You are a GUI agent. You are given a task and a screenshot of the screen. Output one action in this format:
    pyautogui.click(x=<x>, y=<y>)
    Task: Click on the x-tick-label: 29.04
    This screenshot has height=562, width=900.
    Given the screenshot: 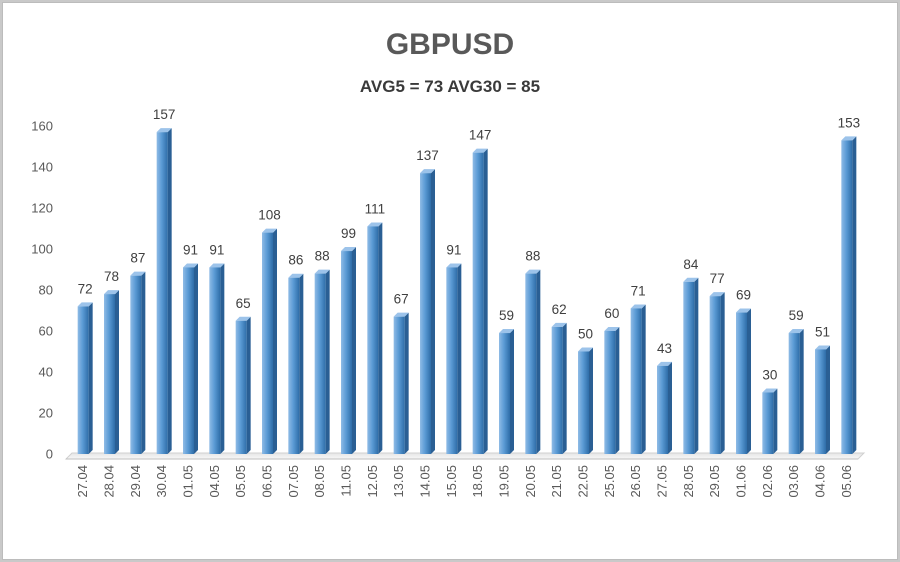 What is the action you would take?
    pyautogui.click(x=135, y=481)
    